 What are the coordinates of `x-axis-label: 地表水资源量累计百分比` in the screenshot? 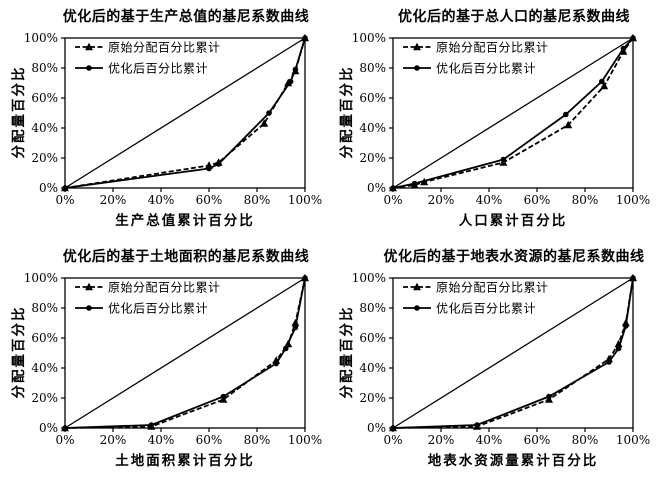 It's located at (513, 461).